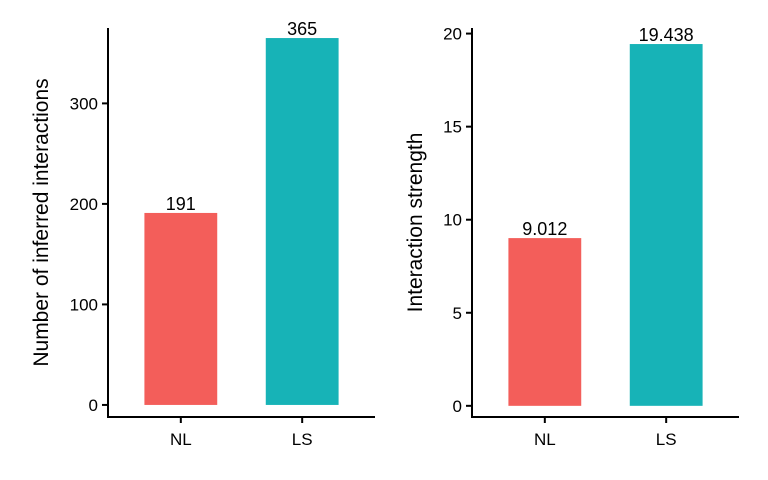  I want to click on bar-value-label: 365, so click(302, 29).